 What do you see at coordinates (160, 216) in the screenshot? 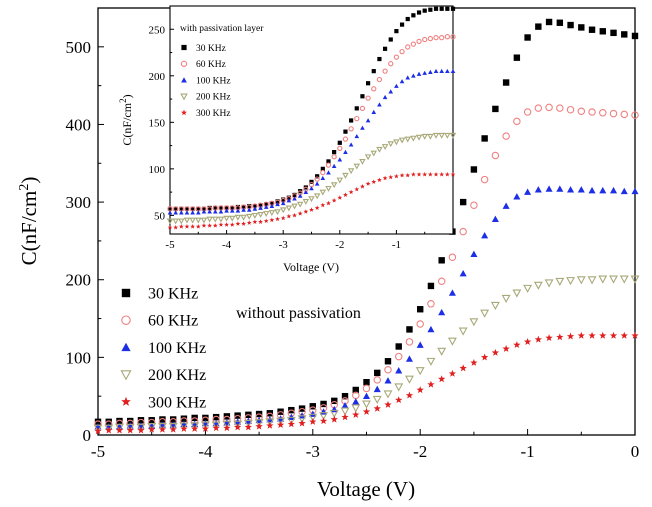
I see `inset-y-tick-label: 50` at bounding box center [160, 216].